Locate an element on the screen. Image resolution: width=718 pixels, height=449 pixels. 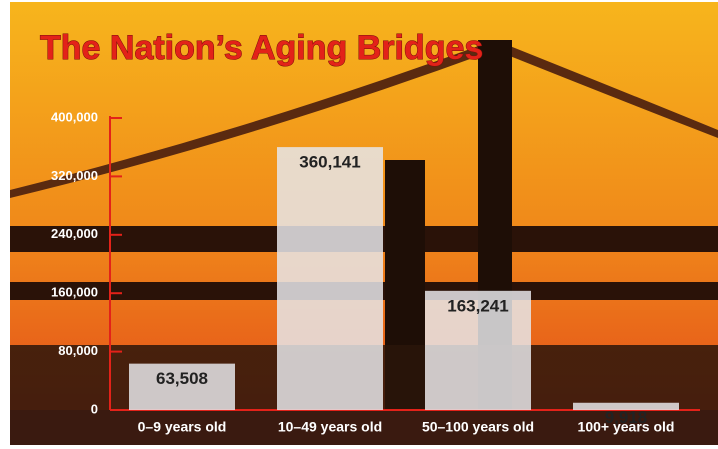
x-tick-label: 50–100 years old is located at coordinates (478, 427).